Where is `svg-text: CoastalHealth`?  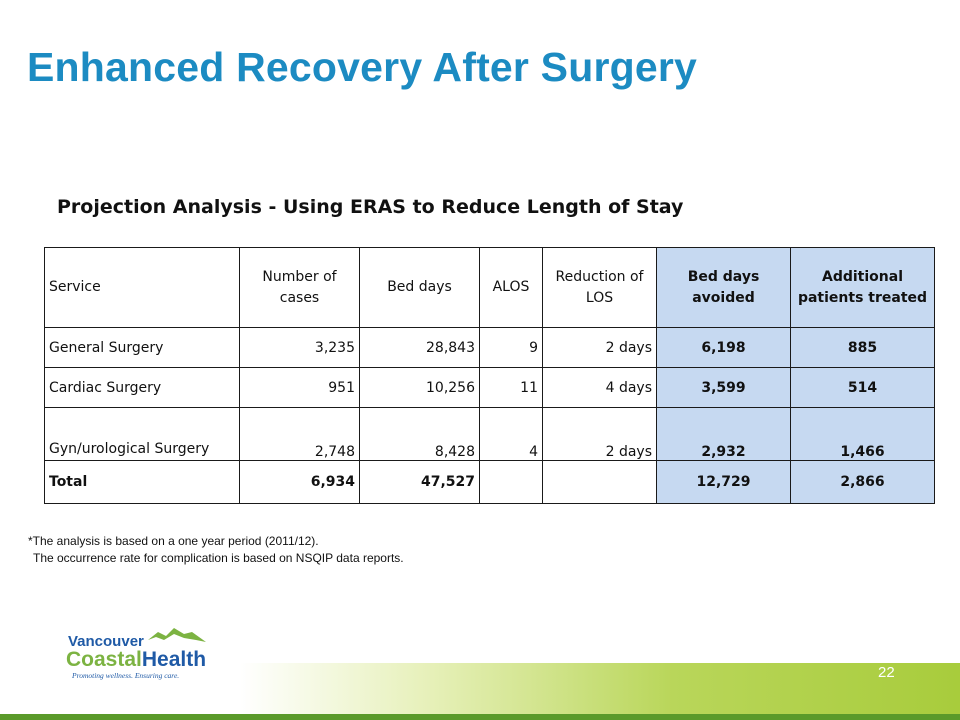
svg-text: CoastalHealth is located at coordinates (136, 659).